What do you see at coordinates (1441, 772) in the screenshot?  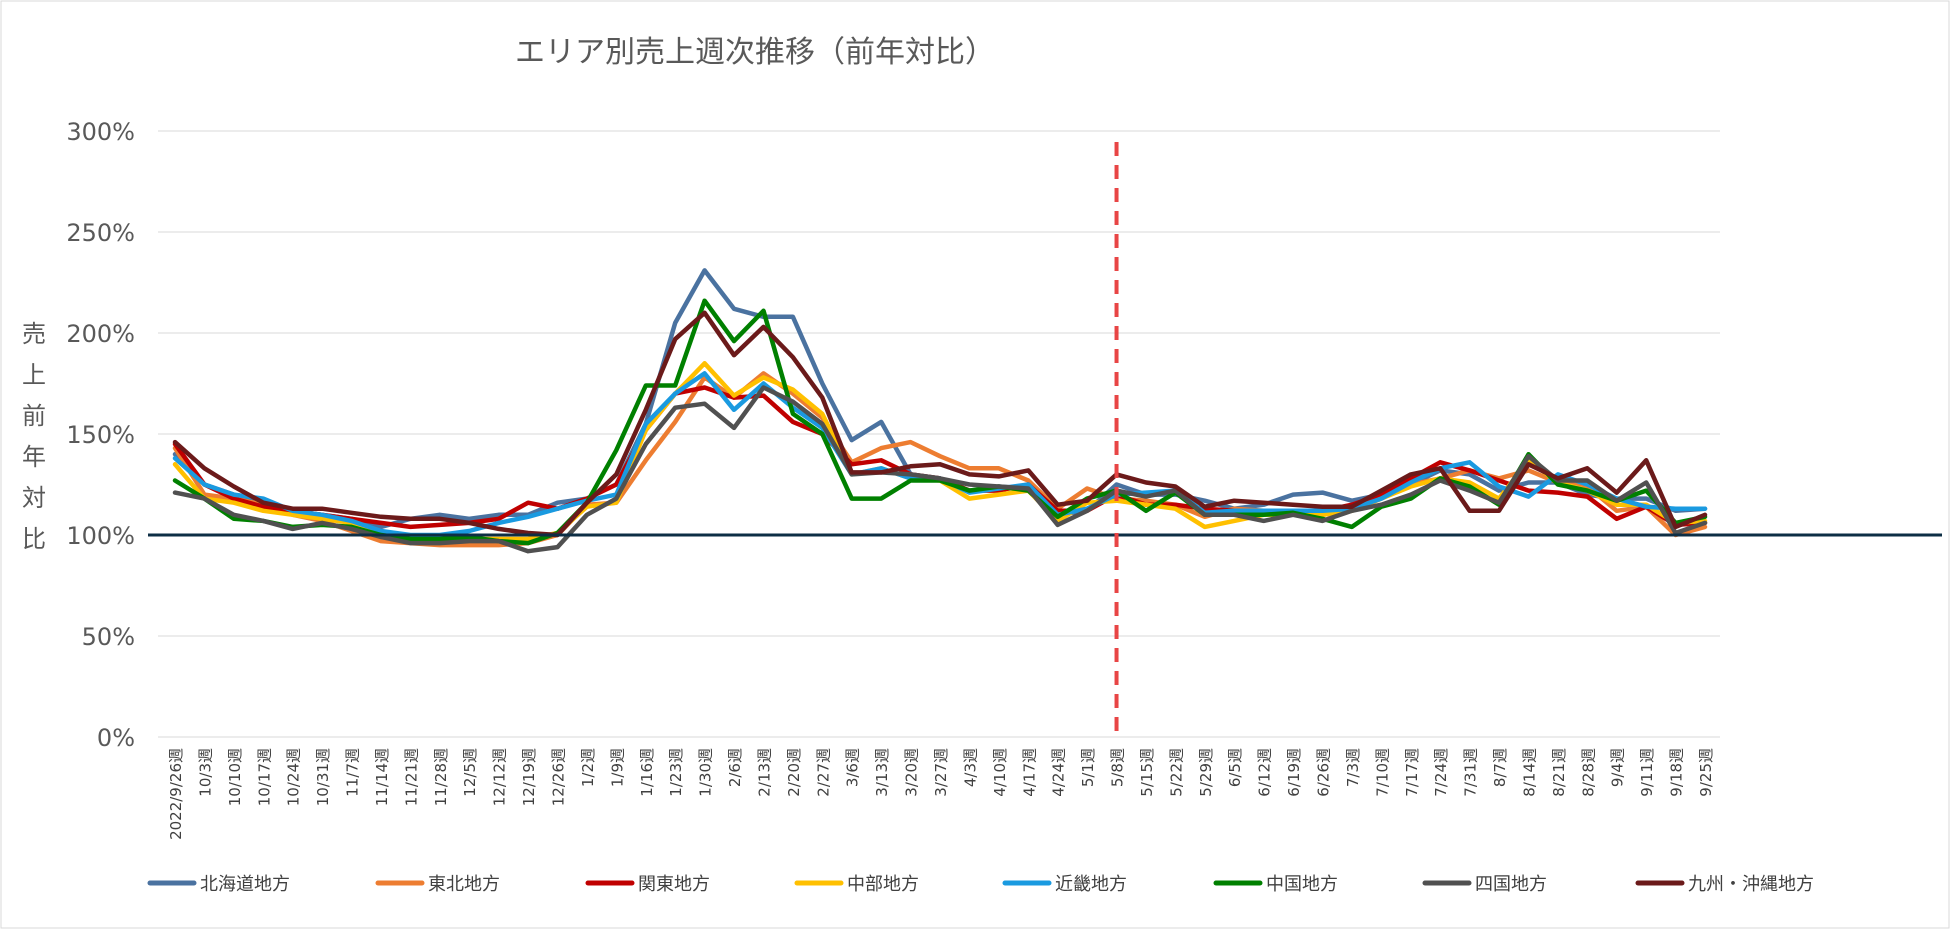 I see `x-tick-label: 7/24週` at bounding box center [1441, 772].